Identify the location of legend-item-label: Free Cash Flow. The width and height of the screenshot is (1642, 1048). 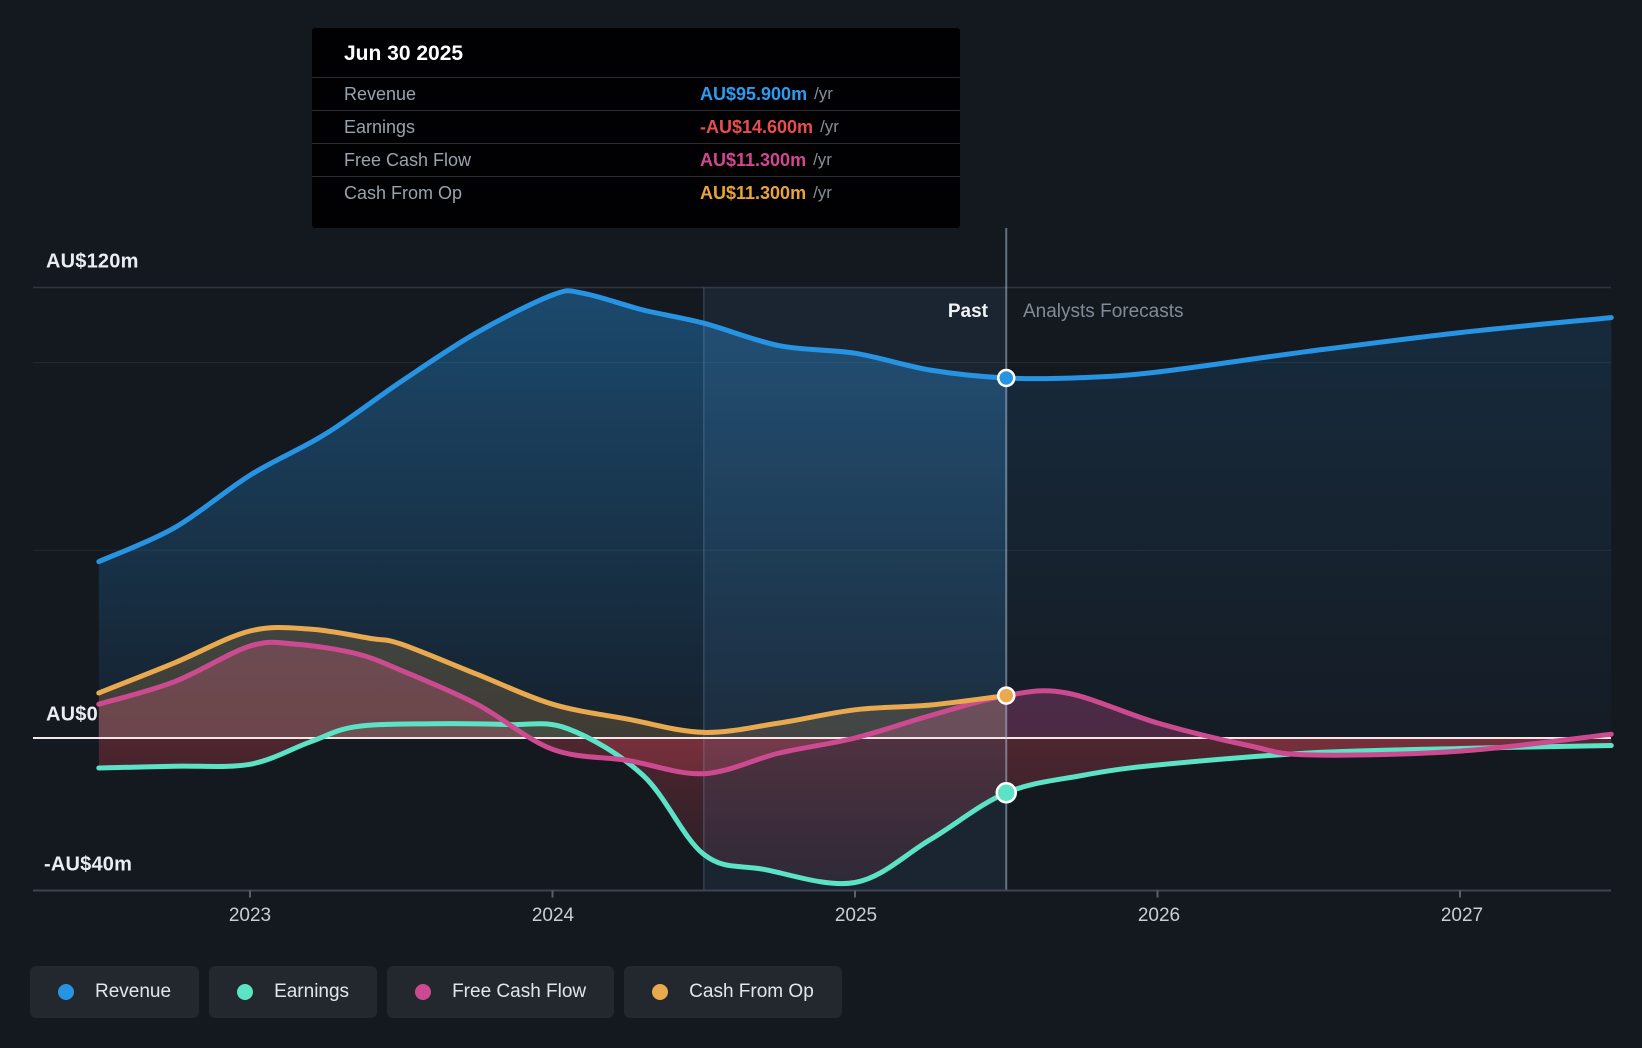
(519, 991).